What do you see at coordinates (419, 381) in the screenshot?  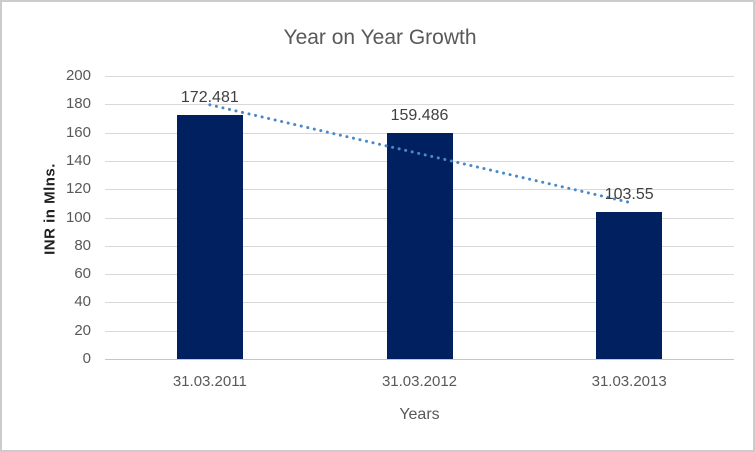 I see `x-category-label: 31.03.2012` at bounding box center [419, 381].